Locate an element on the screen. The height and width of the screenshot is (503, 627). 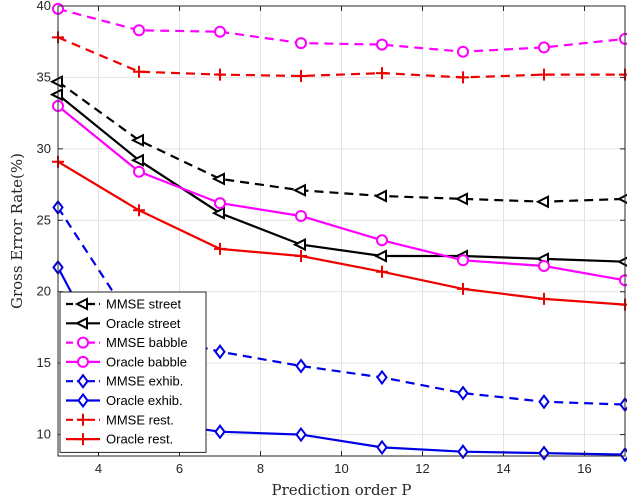
x-tick-label: 4 is located at coordinates (98, 468).